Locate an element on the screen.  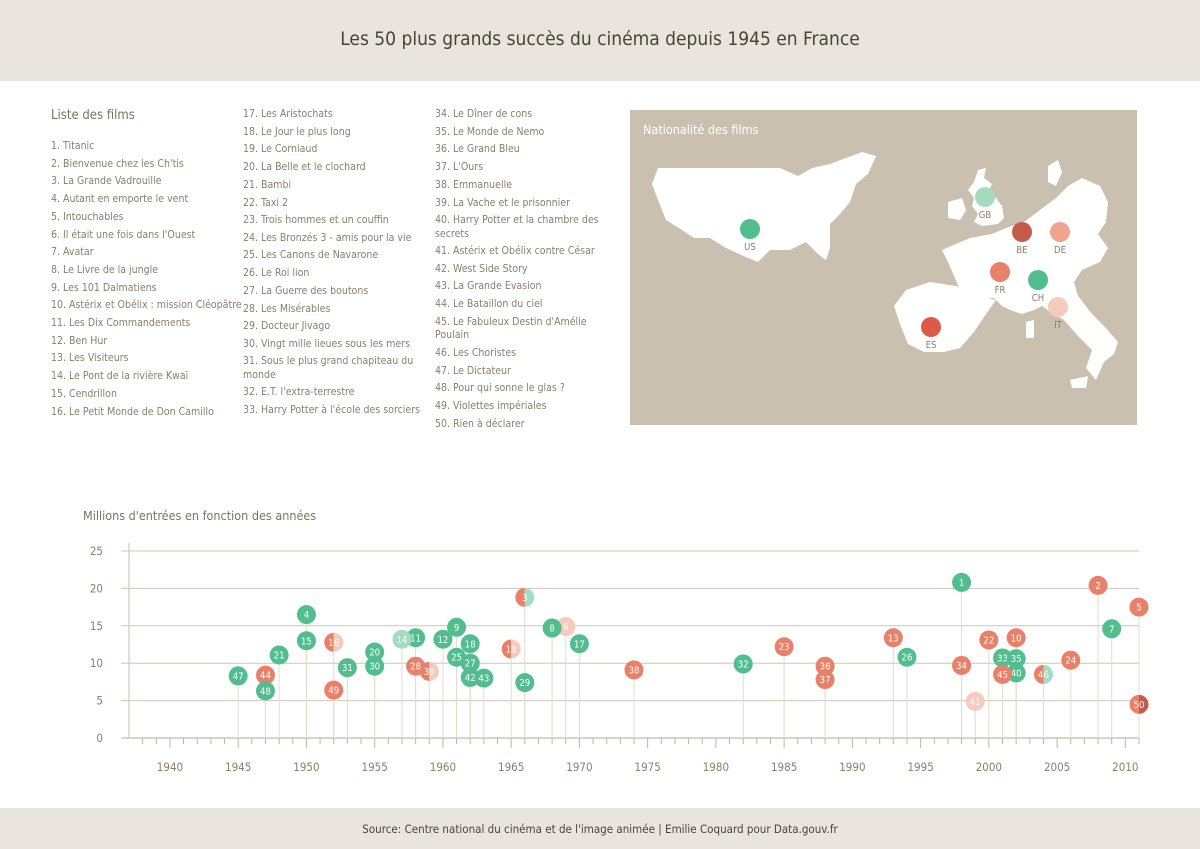
film-list-item: 48. Pour qui sonne le glas ? is located at coordinates (500, 388).